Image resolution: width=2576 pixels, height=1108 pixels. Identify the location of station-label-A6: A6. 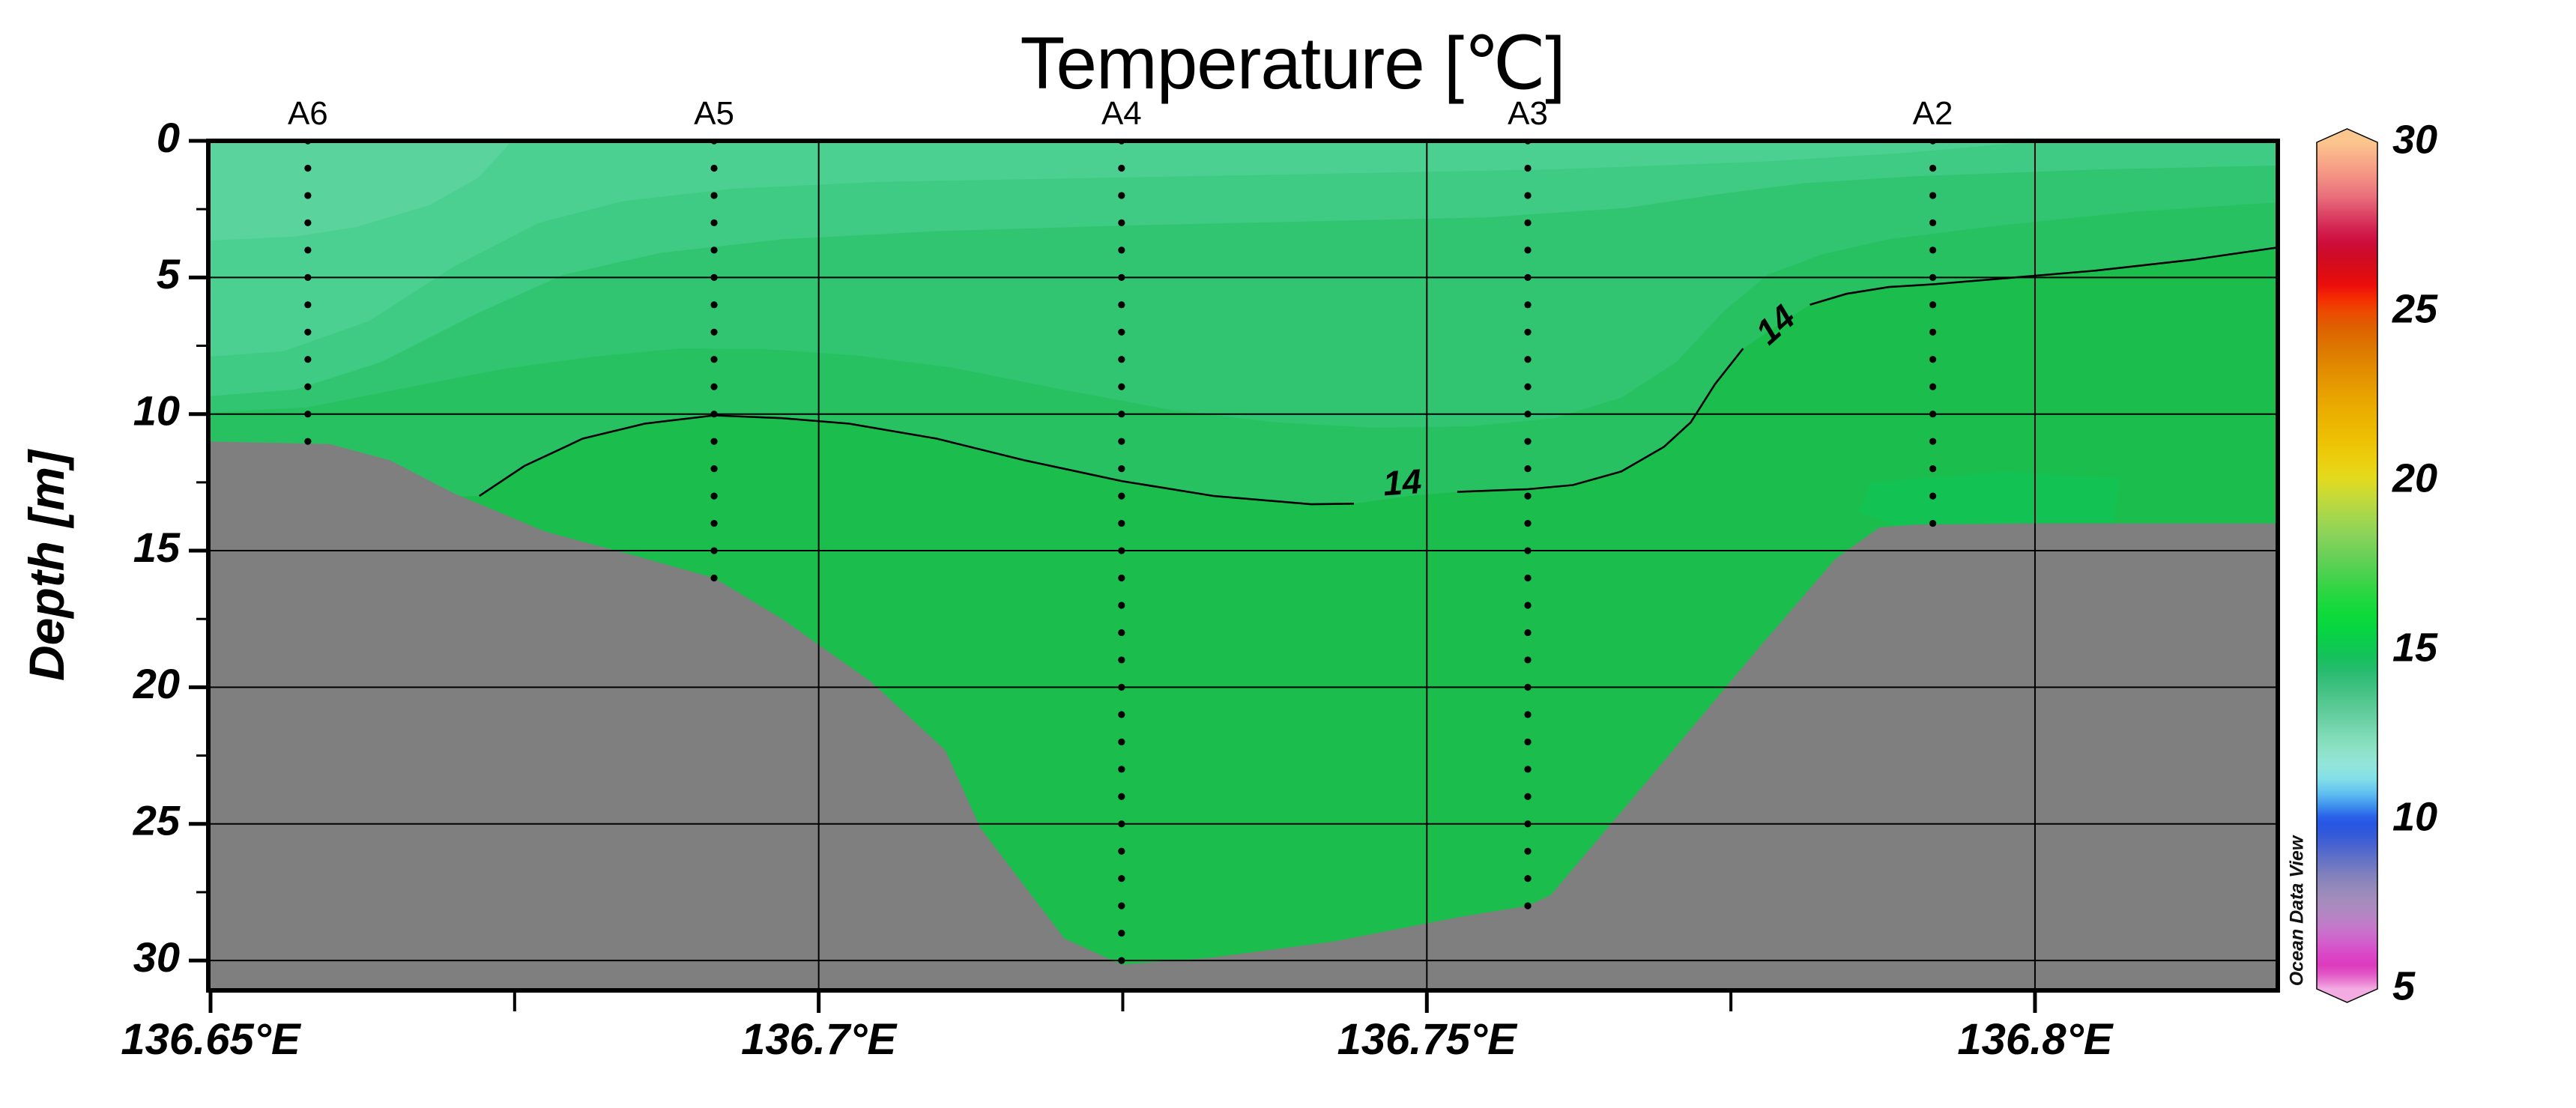
(308, 114).